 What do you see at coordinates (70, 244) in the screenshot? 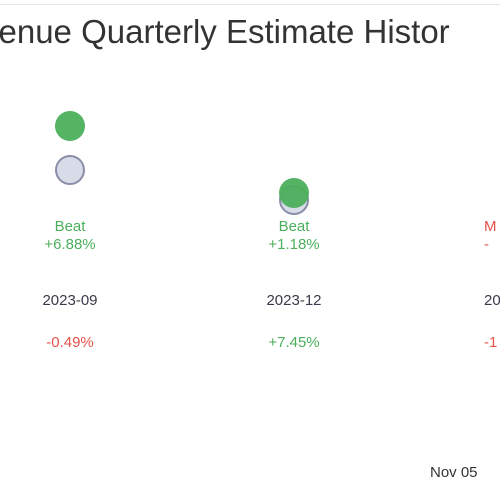
I see `surprise-label: +6.88%` at bounding box center [70, 244].